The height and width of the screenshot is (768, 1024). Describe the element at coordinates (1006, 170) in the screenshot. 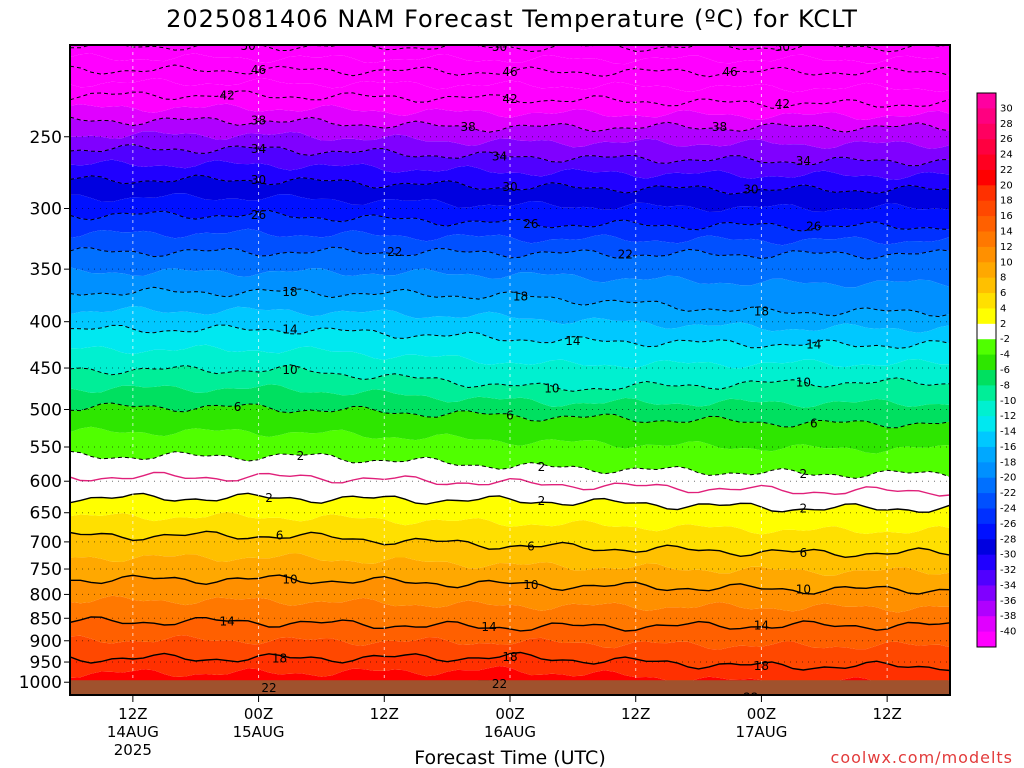

I see `colorbar-label: 22` at that location.